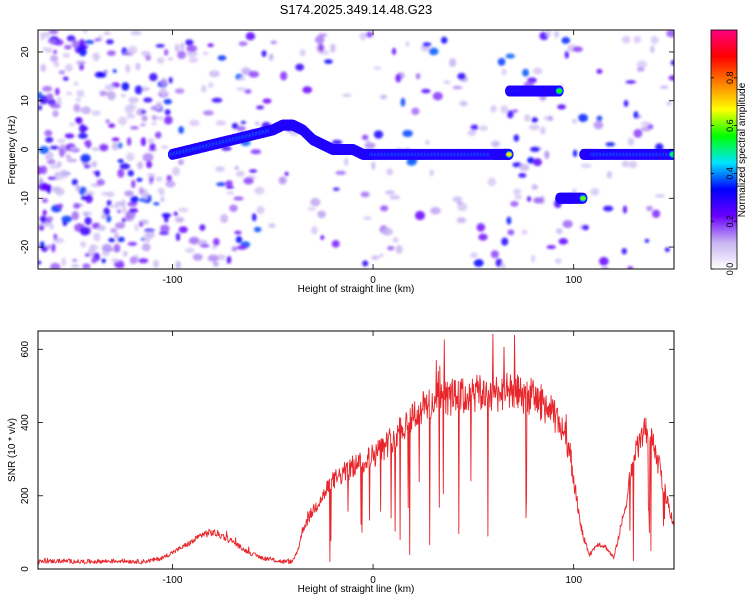 This screenshot has height=600, width=750. Describe the element at coordinates (25, 349) in the screenshot. I see `y-tick-label: 600` at that location.